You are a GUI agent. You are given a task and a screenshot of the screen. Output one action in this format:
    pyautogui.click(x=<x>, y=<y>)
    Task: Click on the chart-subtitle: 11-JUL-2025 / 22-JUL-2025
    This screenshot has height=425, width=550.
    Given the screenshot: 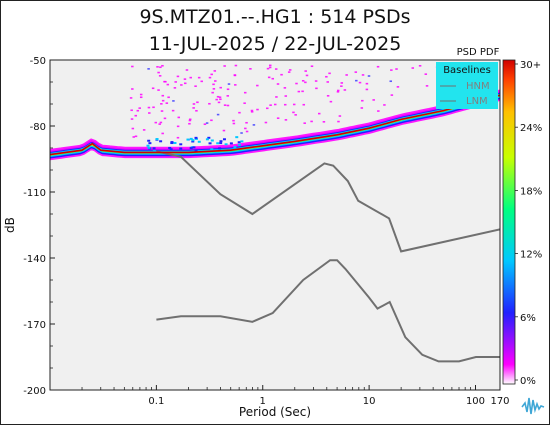 What is the action you would take?
    pyautogui.click(x=275, y=44)
    